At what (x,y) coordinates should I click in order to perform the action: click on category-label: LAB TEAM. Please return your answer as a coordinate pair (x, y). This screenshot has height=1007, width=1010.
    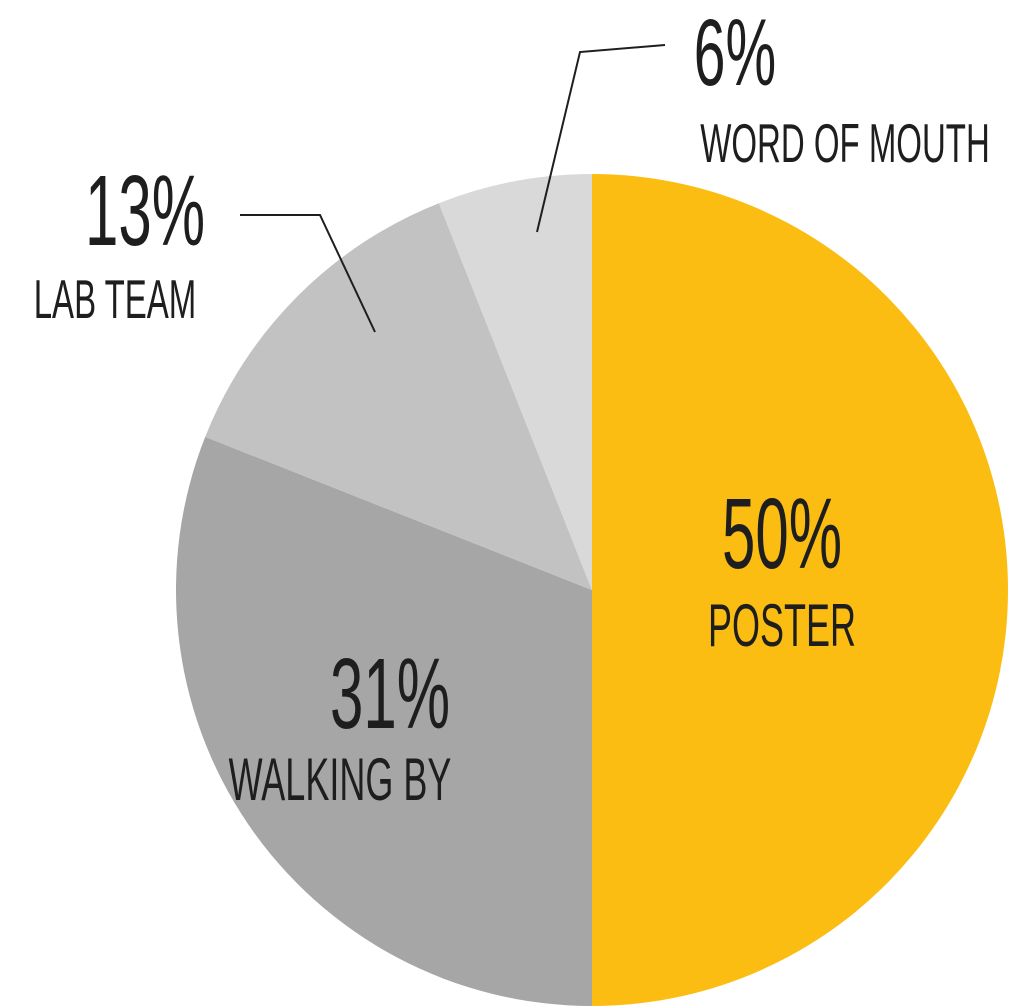
    Looking at the image, I should click on (115, 299).